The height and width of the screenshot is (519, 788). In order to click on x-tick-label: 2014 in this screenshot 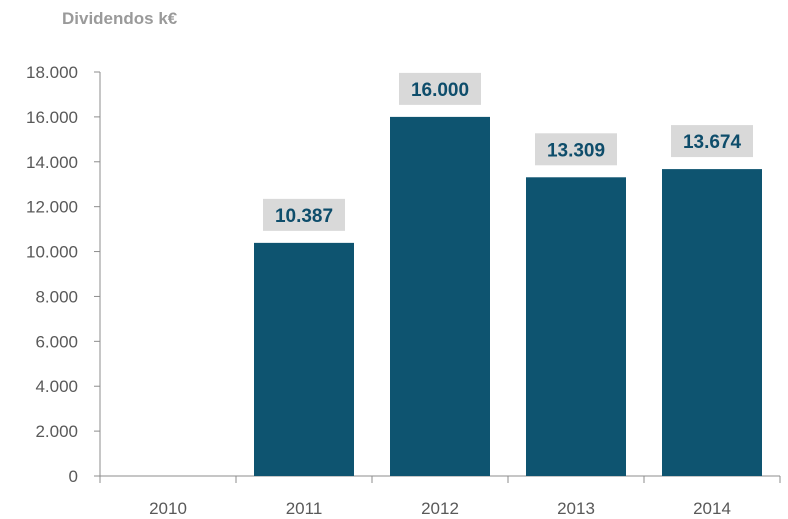, I will do `click(712, 508)`.